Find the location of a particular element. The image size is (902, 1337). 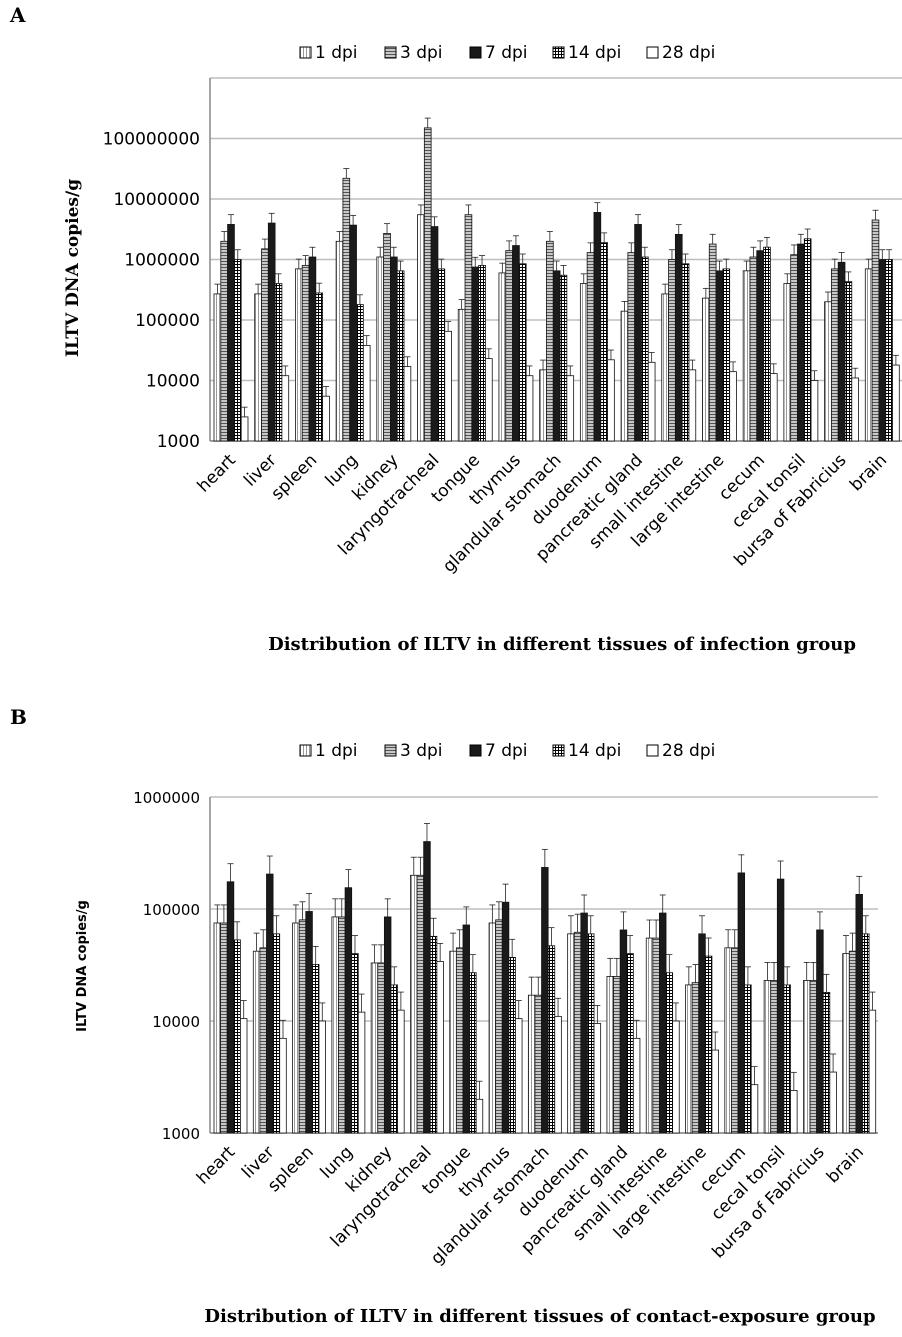

y-tick-label: 1000000 is located at coordinates (162, 261).